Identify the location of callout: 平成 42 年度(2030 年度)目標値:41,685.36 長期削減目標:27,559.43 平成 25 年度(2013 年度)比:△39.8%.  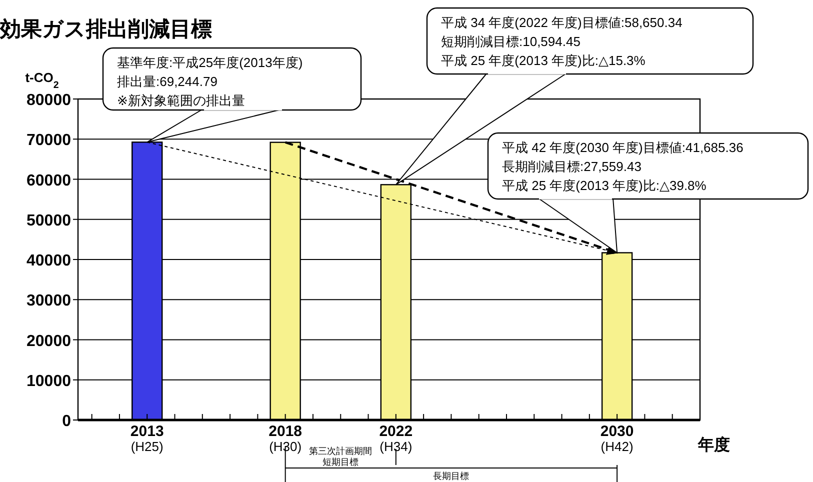
(648, 193).